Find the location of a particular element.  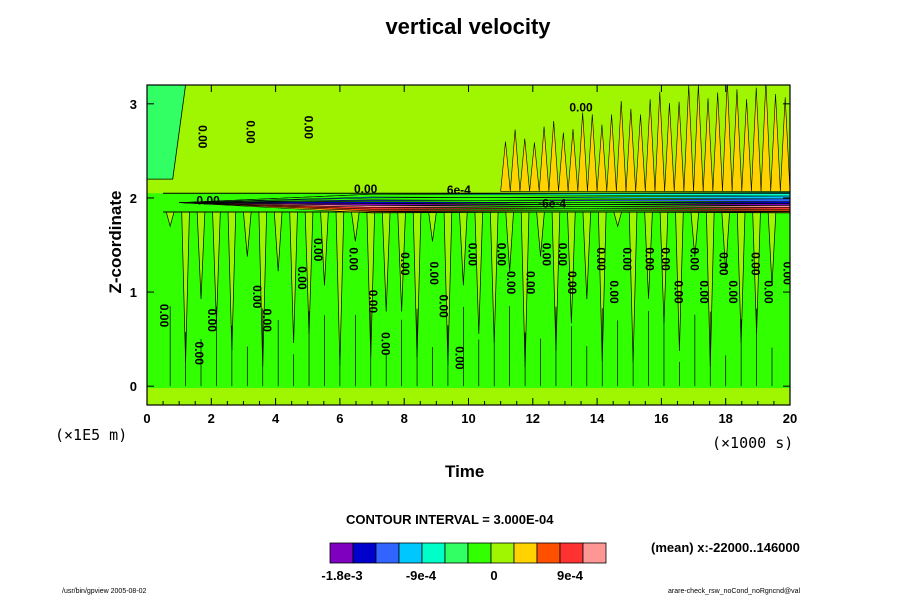

colorbar-tick-label: -9e-4 is located at coordinates (421, 575).